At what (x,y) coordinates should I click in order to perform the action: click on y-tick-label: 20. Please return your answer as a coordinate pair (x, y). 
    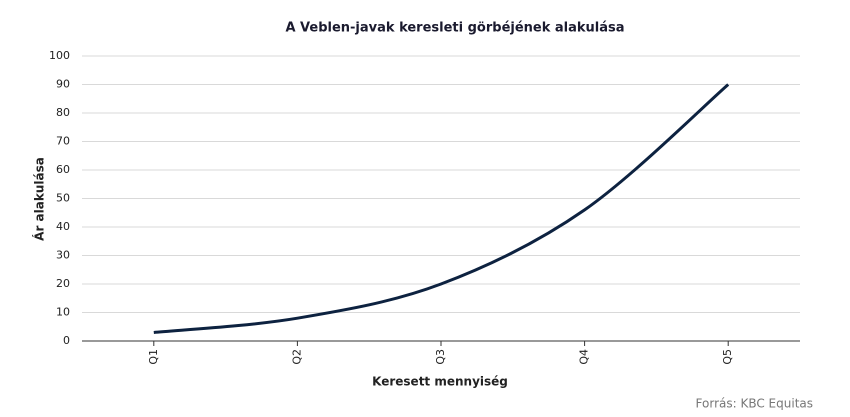
    Looking at the image, I should click on (63, 283).